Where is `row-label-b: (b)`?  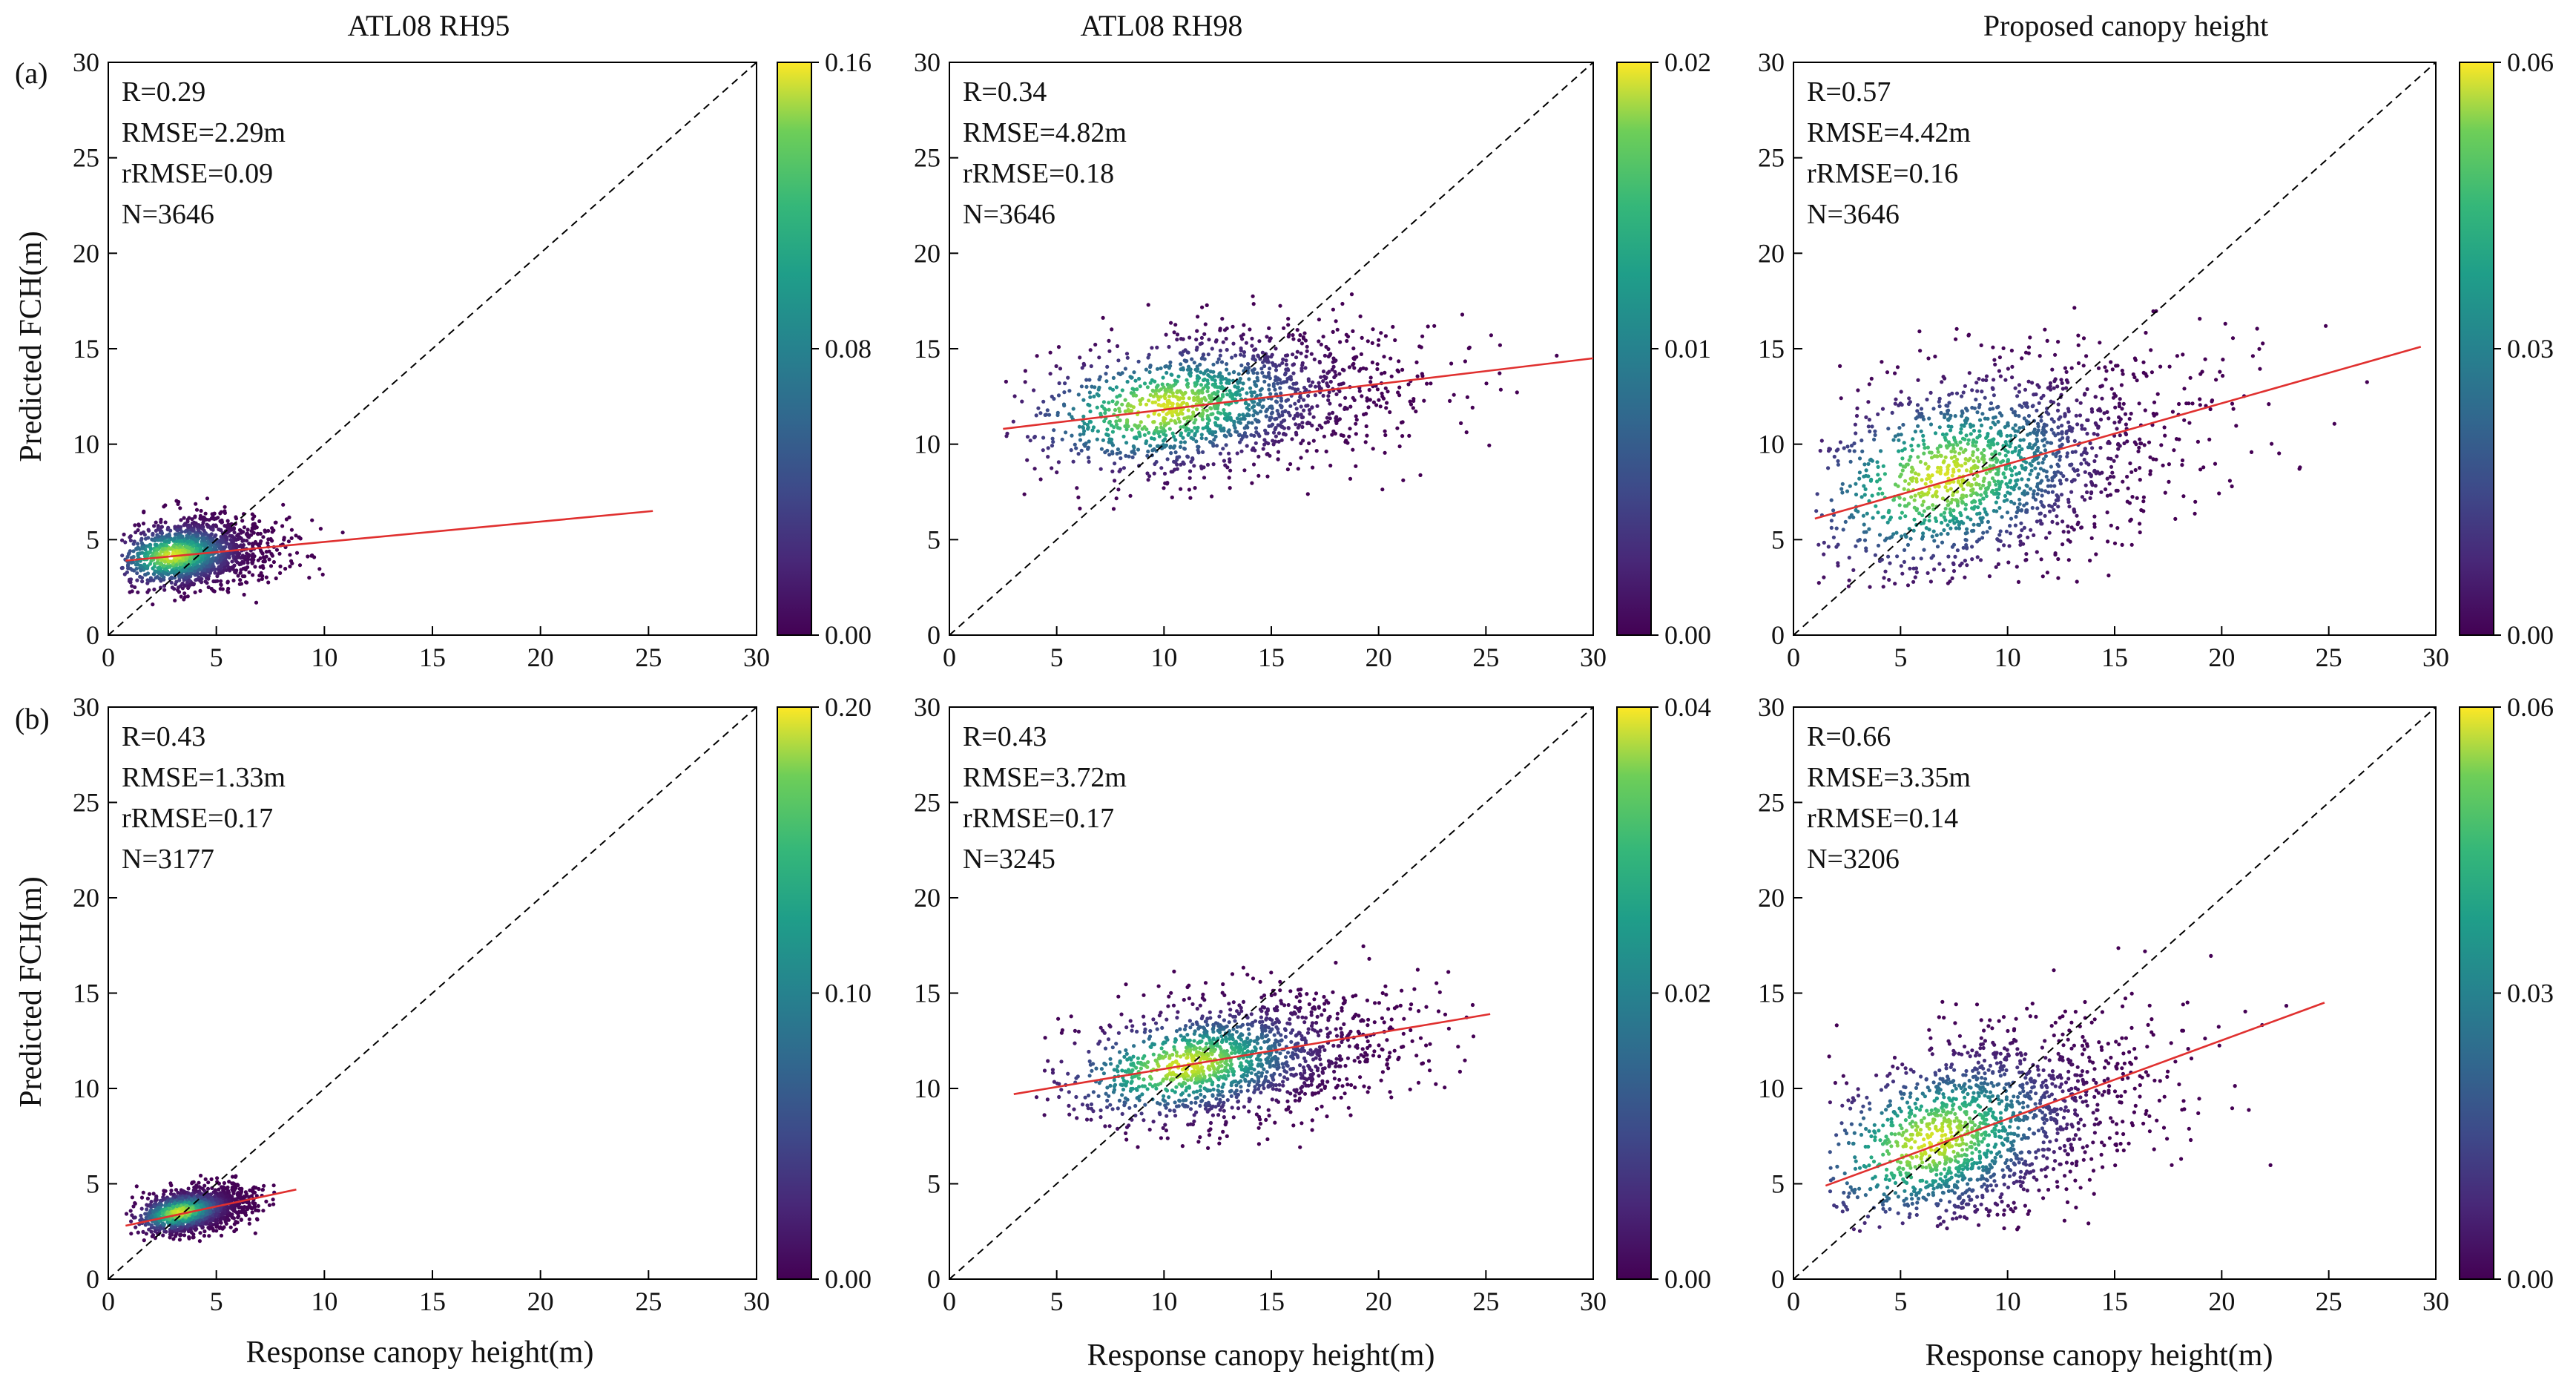 row-label-b: (b) is located at coordinates (33, 718).